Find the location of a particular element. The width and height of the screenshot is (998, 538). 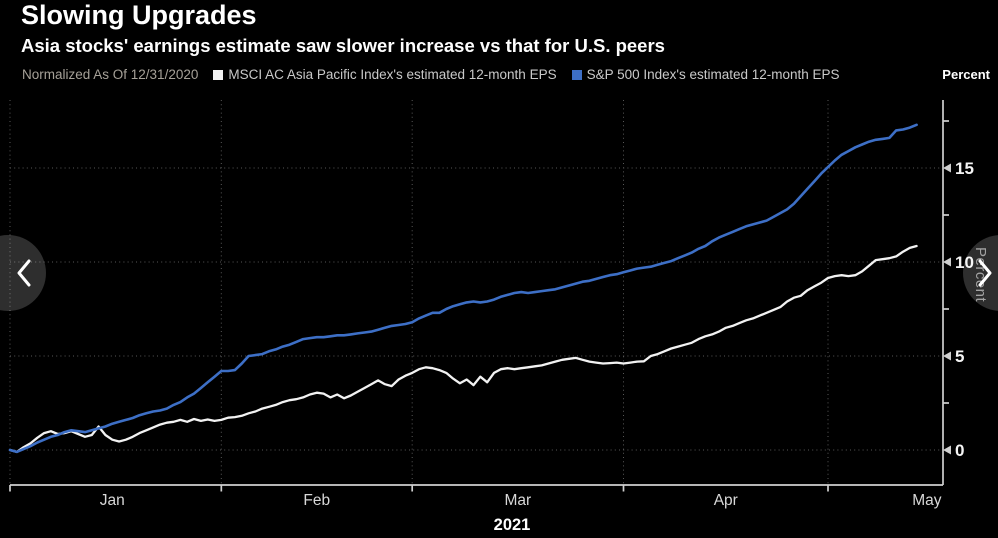

legend-swatch-asia is located at coordinates (218, 74).